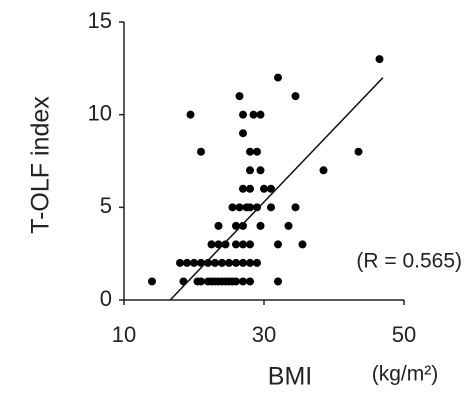  Describe the element at coordinates (124, 334) in the screenshot. I see `x-tick-label: 10` at that location.